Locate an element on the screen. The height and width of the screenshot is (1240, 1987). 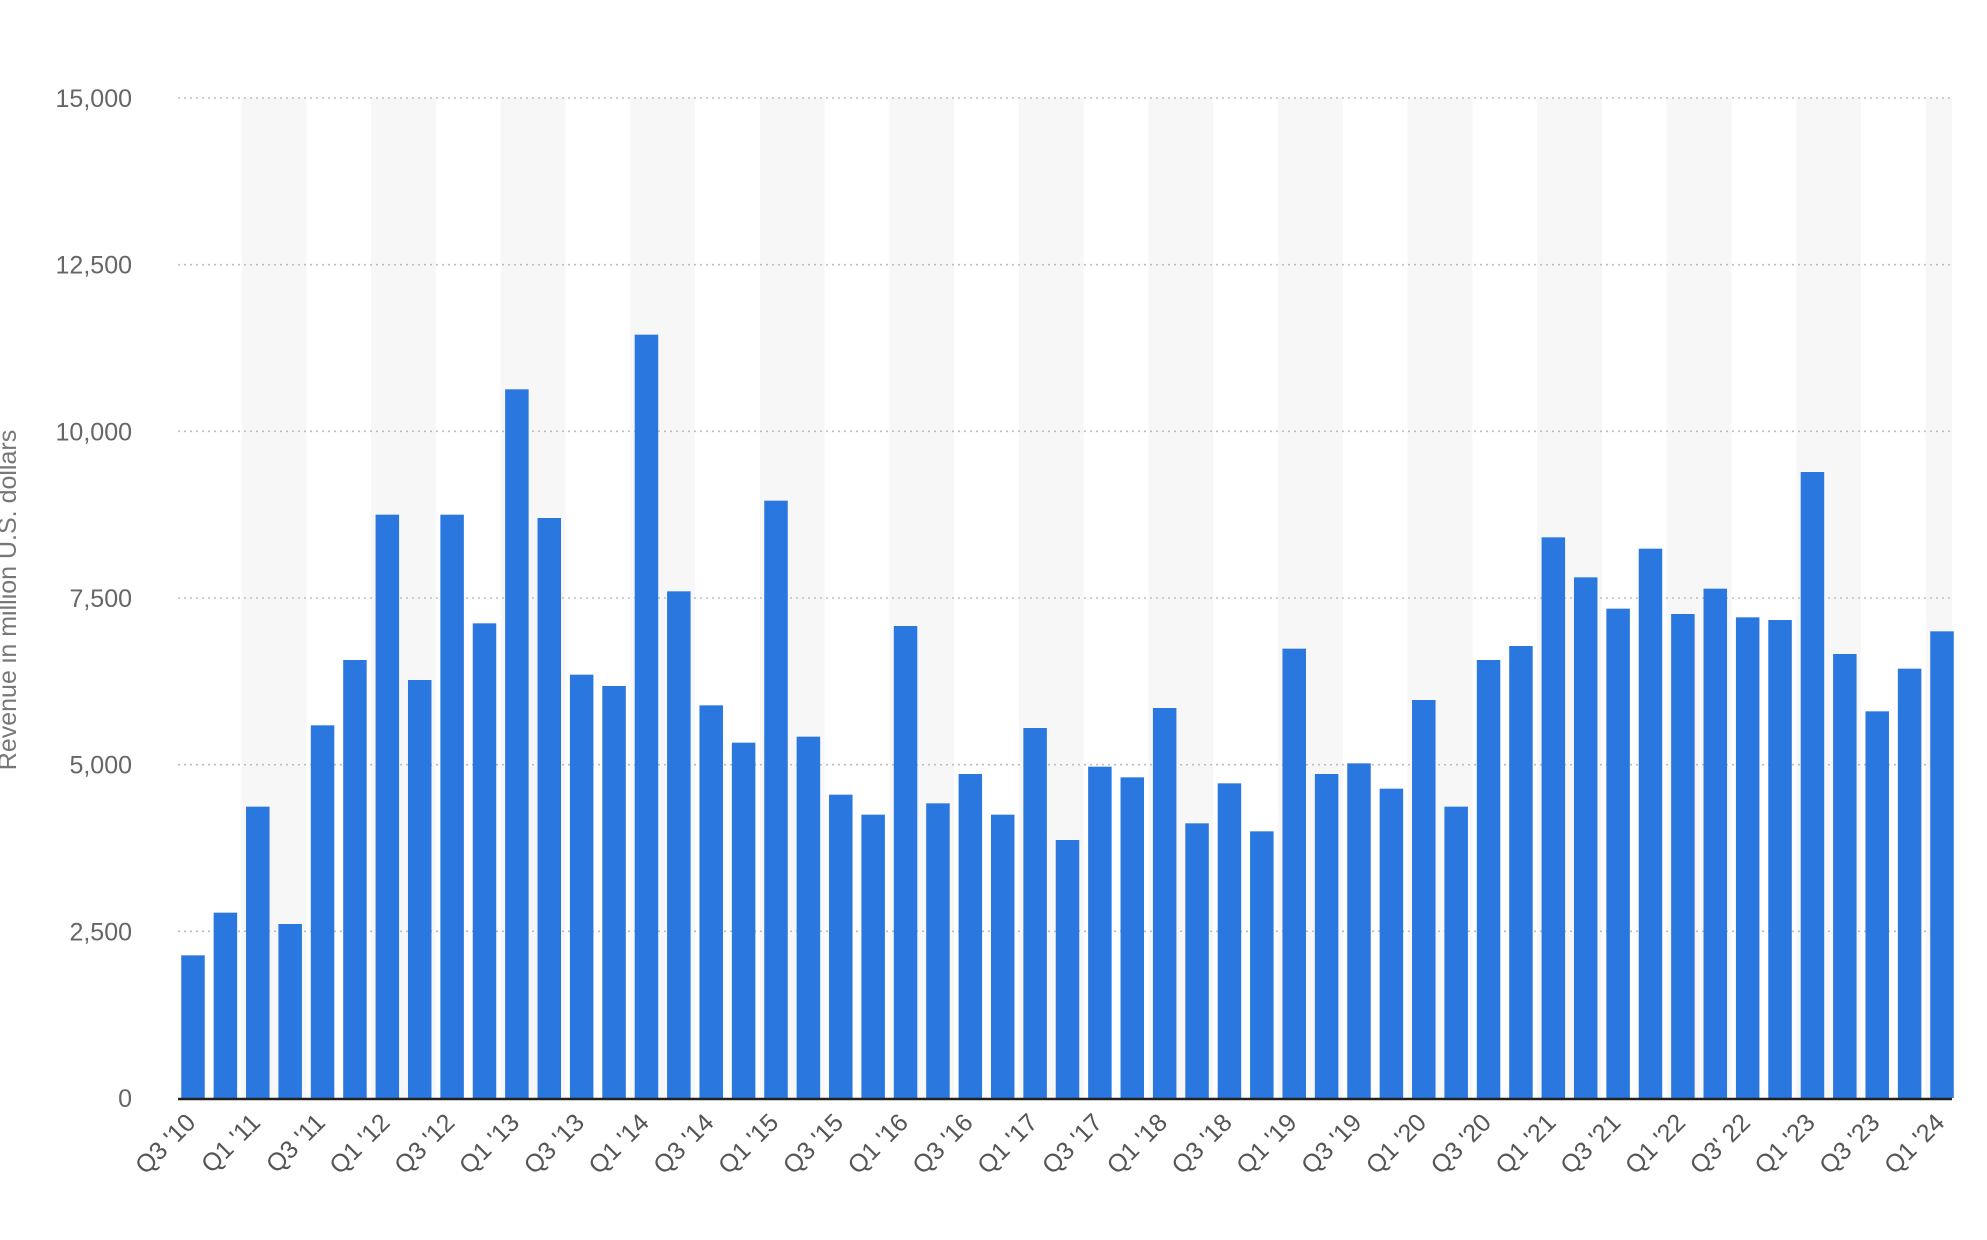
x-tick-label: Q1 '21 is located at coordinates (1525, 1143).